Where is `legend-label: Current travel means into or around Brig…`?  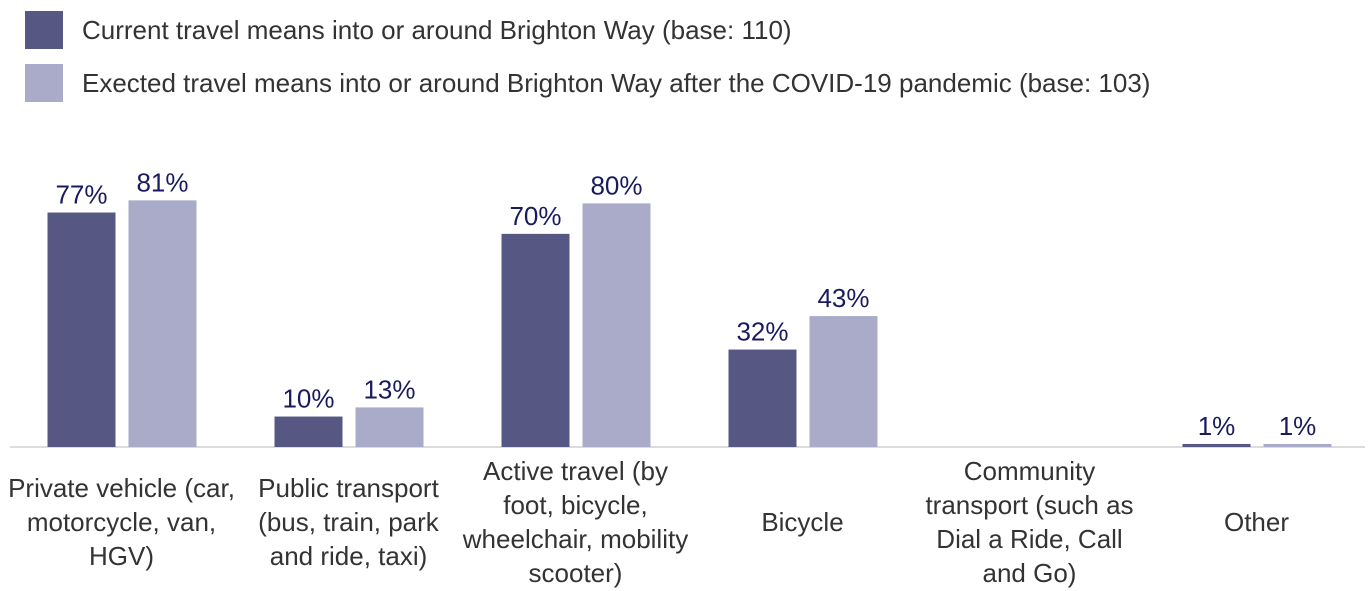
legend-label: Current travel means into or around Brig… is located at coordinates (437, 30).